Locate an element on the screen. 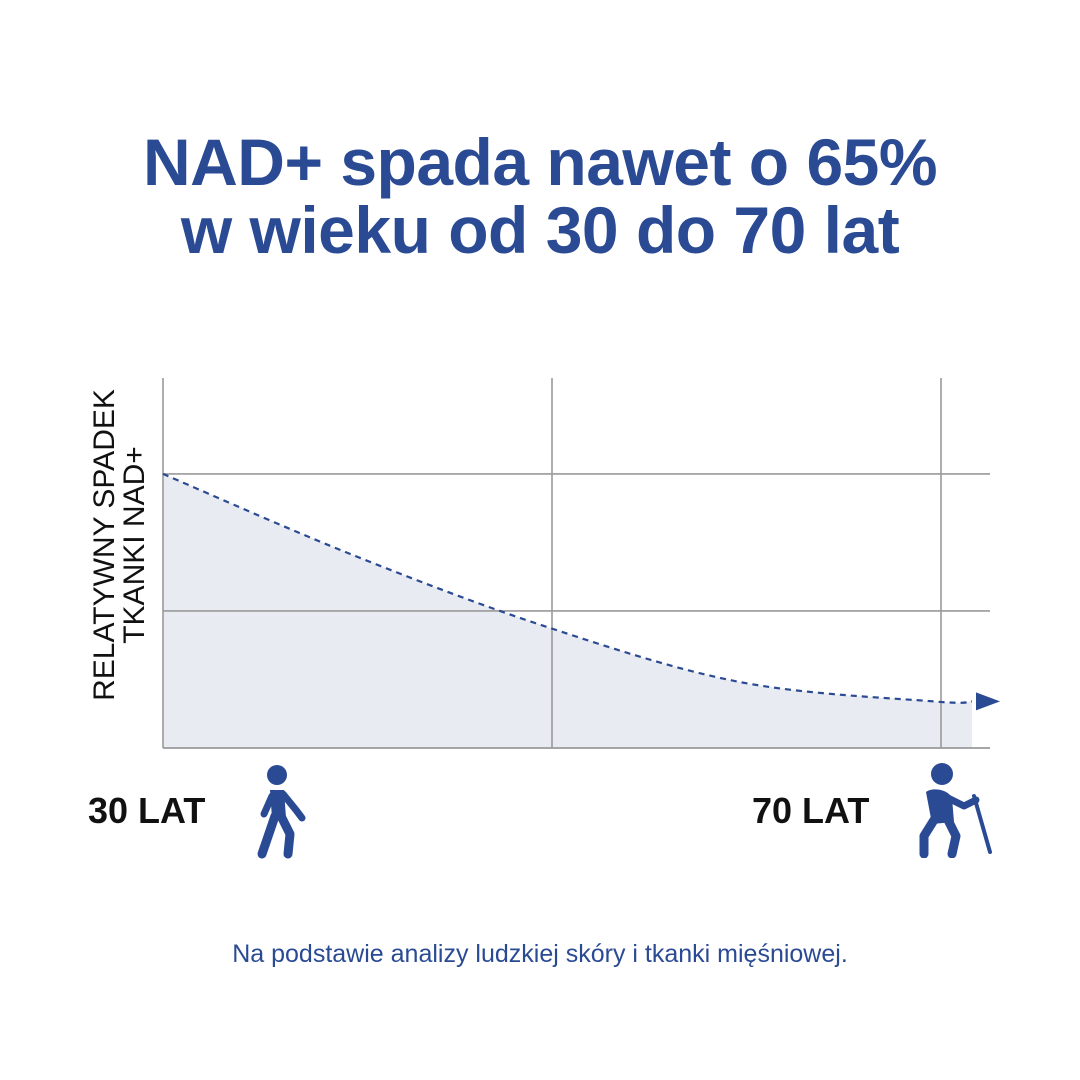 Image resolution: width=1080 pixels, height=1080 pixels. title-line-2: w wieku od 30 do 70 lat is located at coordinates (540, 230).